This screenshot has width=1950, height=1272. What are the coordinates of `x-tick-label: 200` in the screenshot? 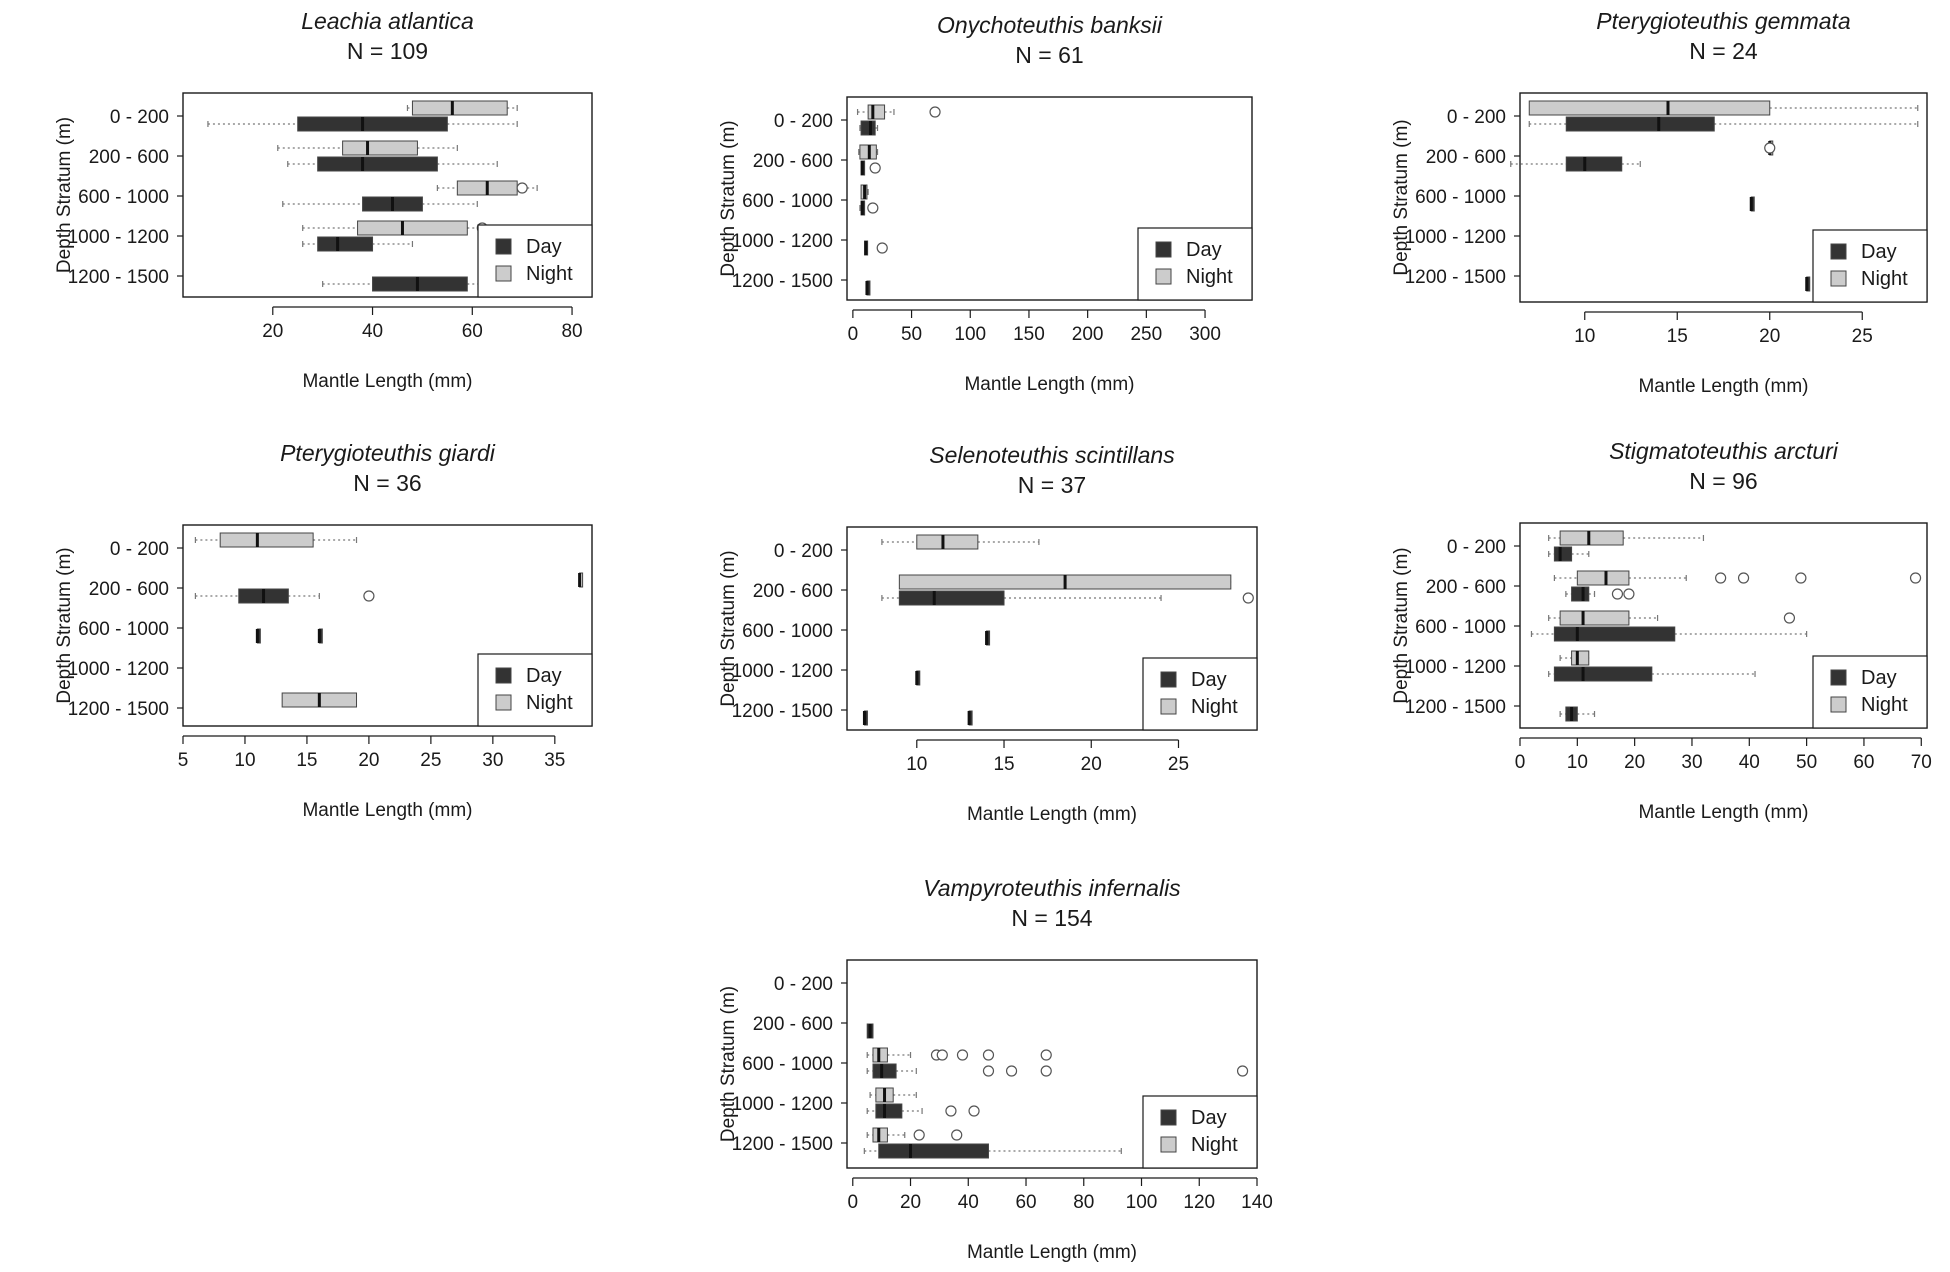 It's located at (1088, 334).